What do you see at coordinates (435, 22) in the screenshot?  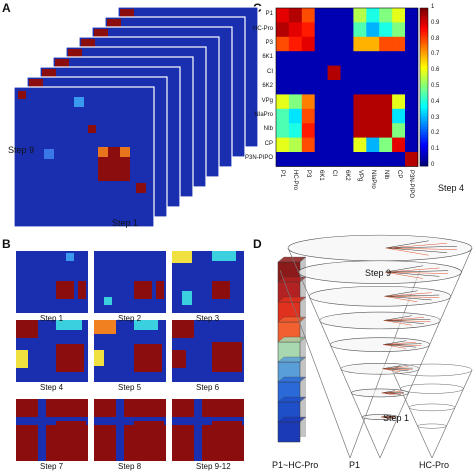 I see `colorbar-tick-label: 0.9` at bounding box center [435, 22].